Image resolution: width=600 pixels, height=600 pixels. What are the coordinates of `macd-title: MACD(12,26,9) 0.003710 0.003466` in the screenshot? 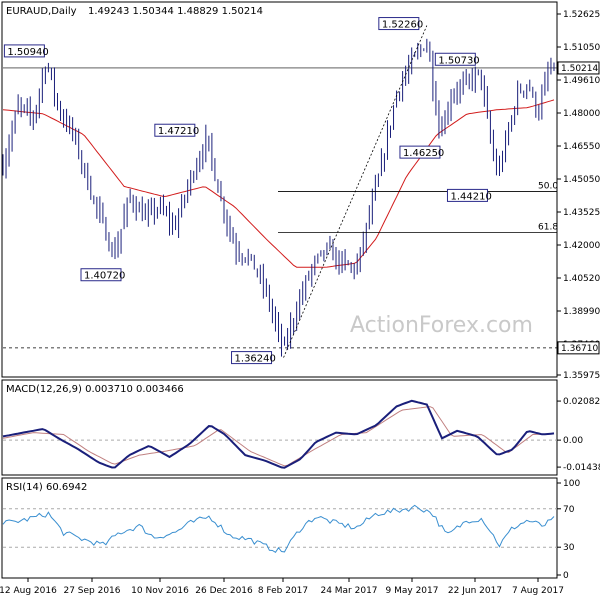 It's located at (95, 389).